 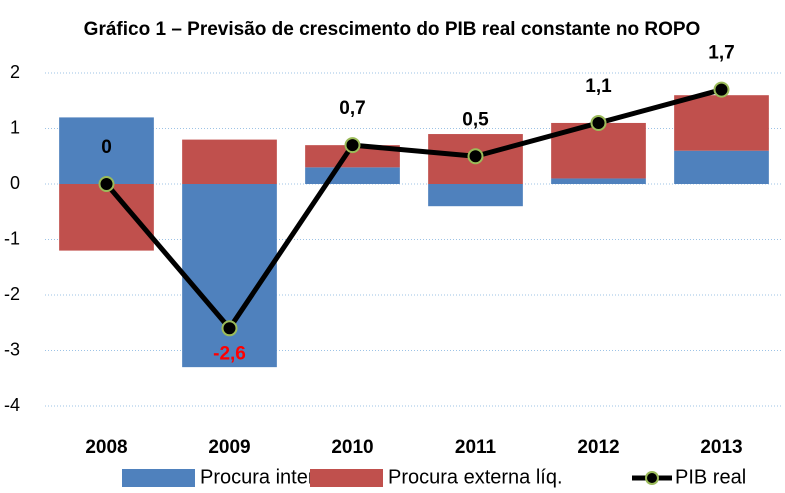 I want to click on data-label: 0, so click(x=106, y=147).